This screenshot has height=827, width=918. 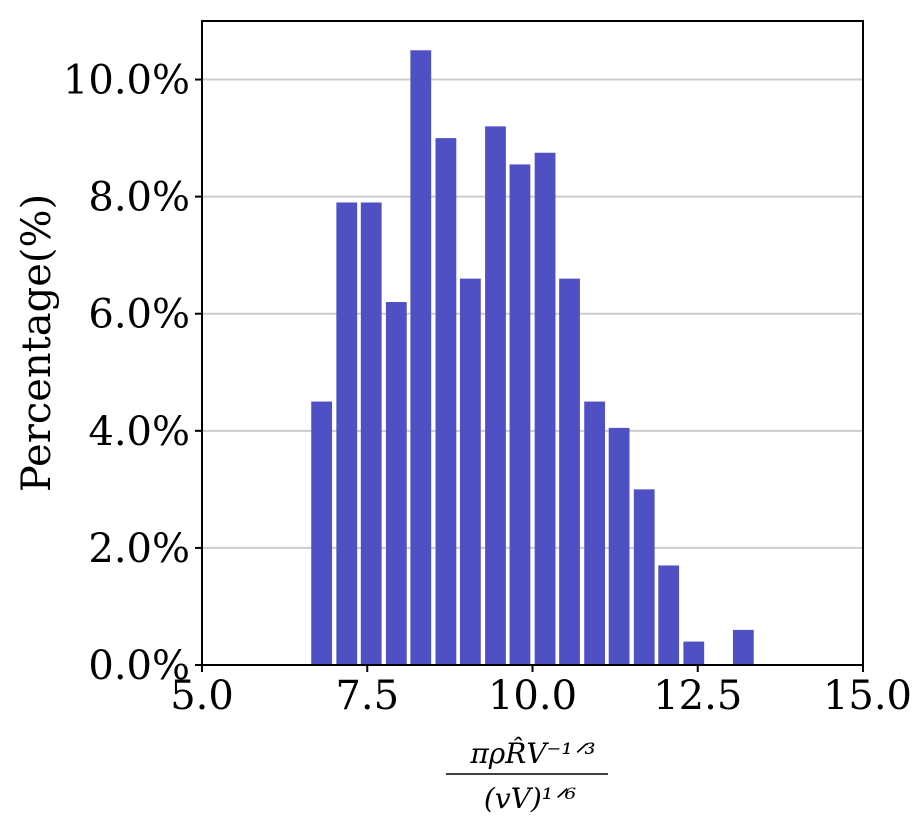 What do you see at coordinates (139, 315) in the screenshot?
I see `y-tick-label: 6.0%` at bounding box center [139, 315].